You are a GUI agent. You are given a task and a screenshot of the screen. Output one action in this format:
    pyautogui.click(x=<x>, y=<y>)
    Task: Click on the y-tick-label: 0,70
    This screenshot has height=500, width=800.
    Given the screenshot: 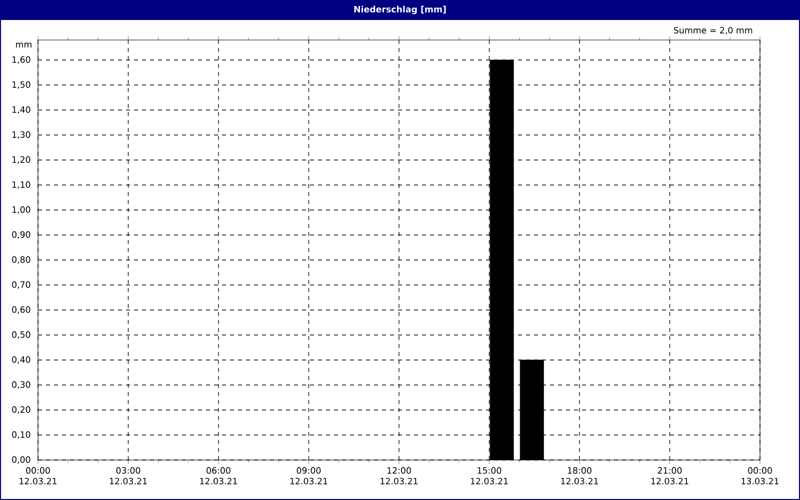 What is the action you would take?
    pyautogui.click(x=21, y=285)
    